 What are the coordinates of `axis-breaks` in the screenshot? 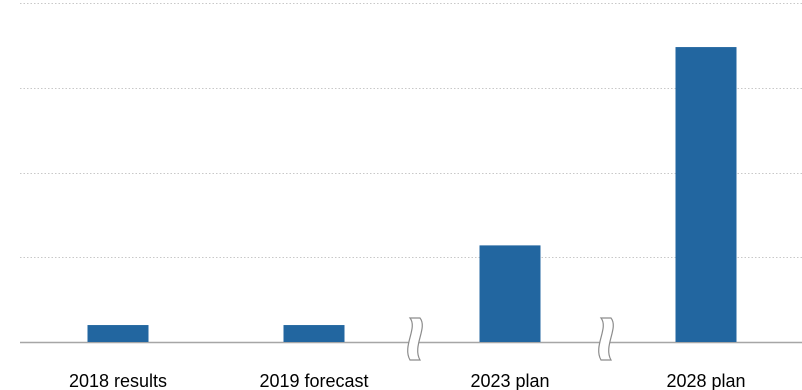 It's located at (510, 339).